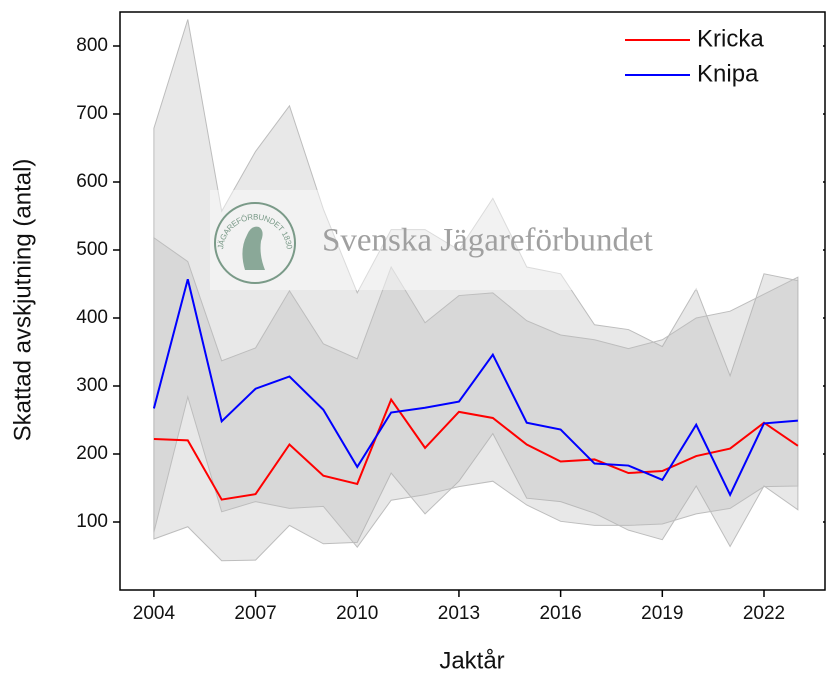  Describe the element at coordinates (357, 613) in the screenshot. I see `x-tick-label: 2010` at that location.